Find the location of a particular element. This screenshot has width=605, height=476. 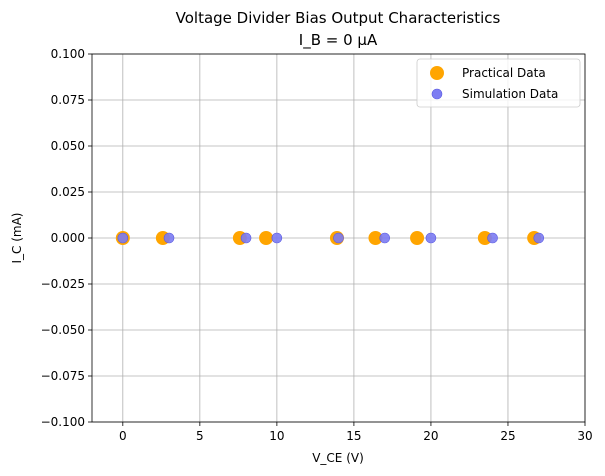

y-tick-label: 0.075 is located at coordinates (68, 100).